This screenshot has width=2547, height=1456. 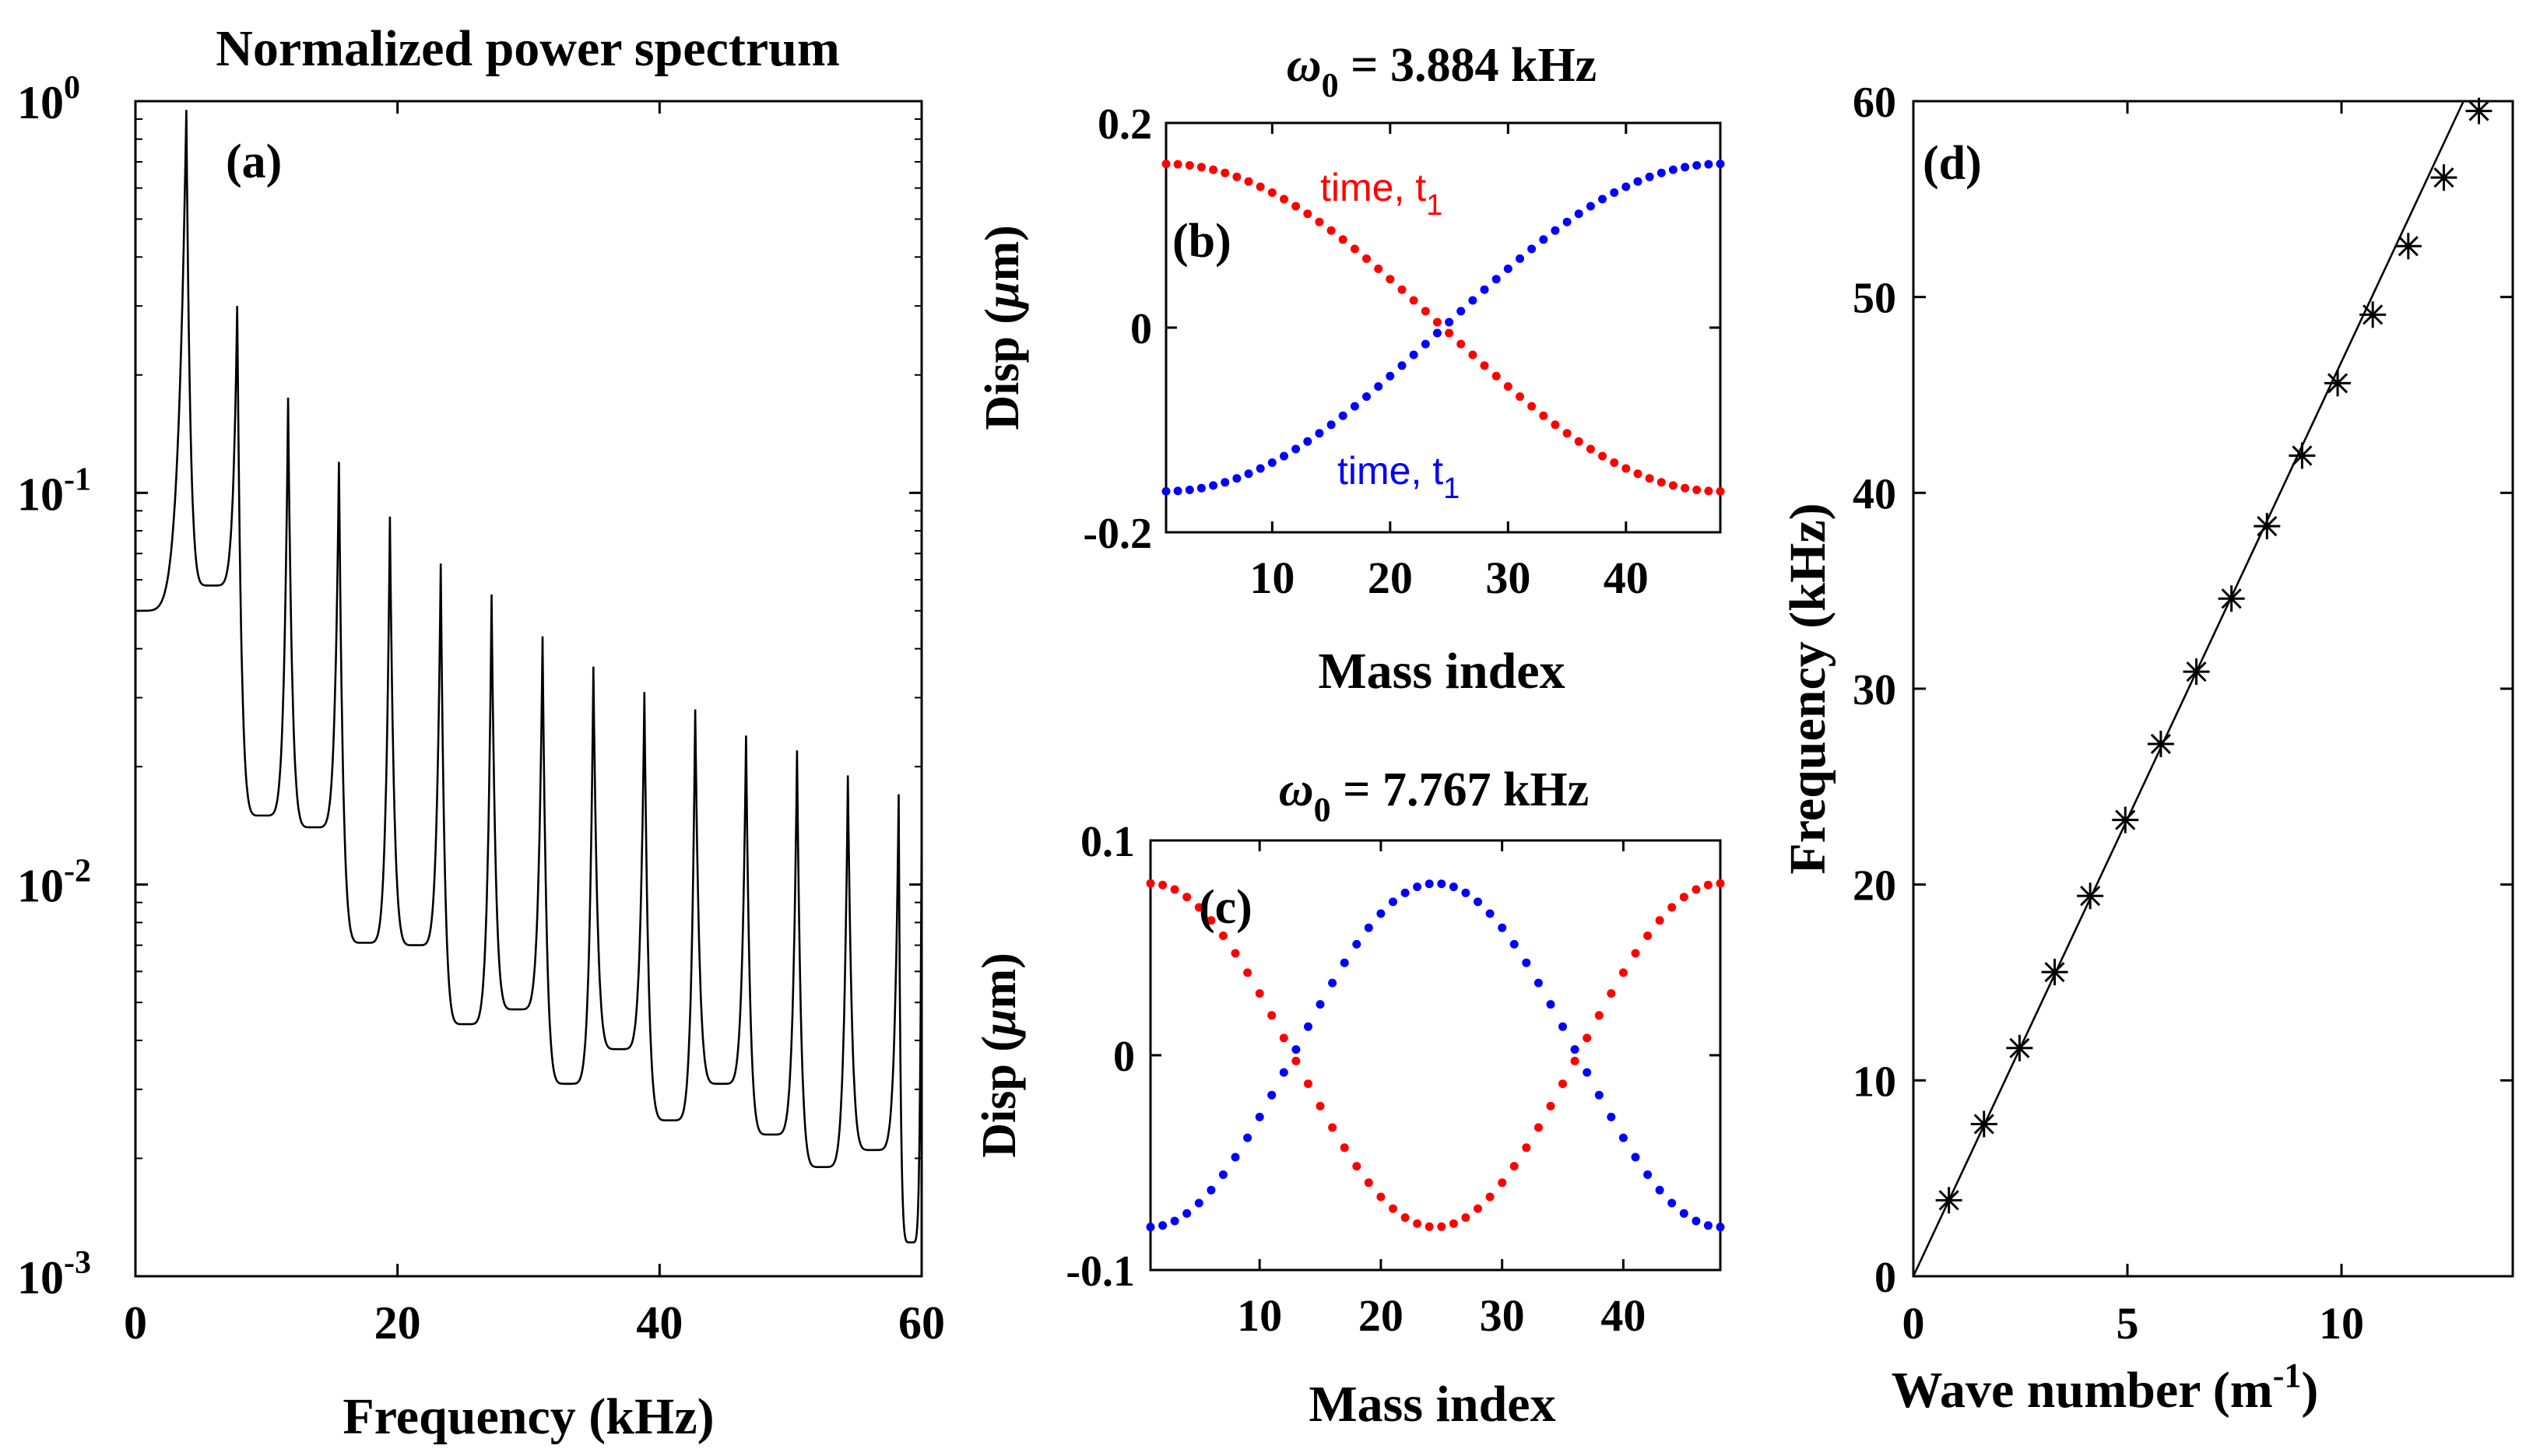 I want to click on panel-b-y-axis-label: Disp (μm), so click(x=1002, y=328).